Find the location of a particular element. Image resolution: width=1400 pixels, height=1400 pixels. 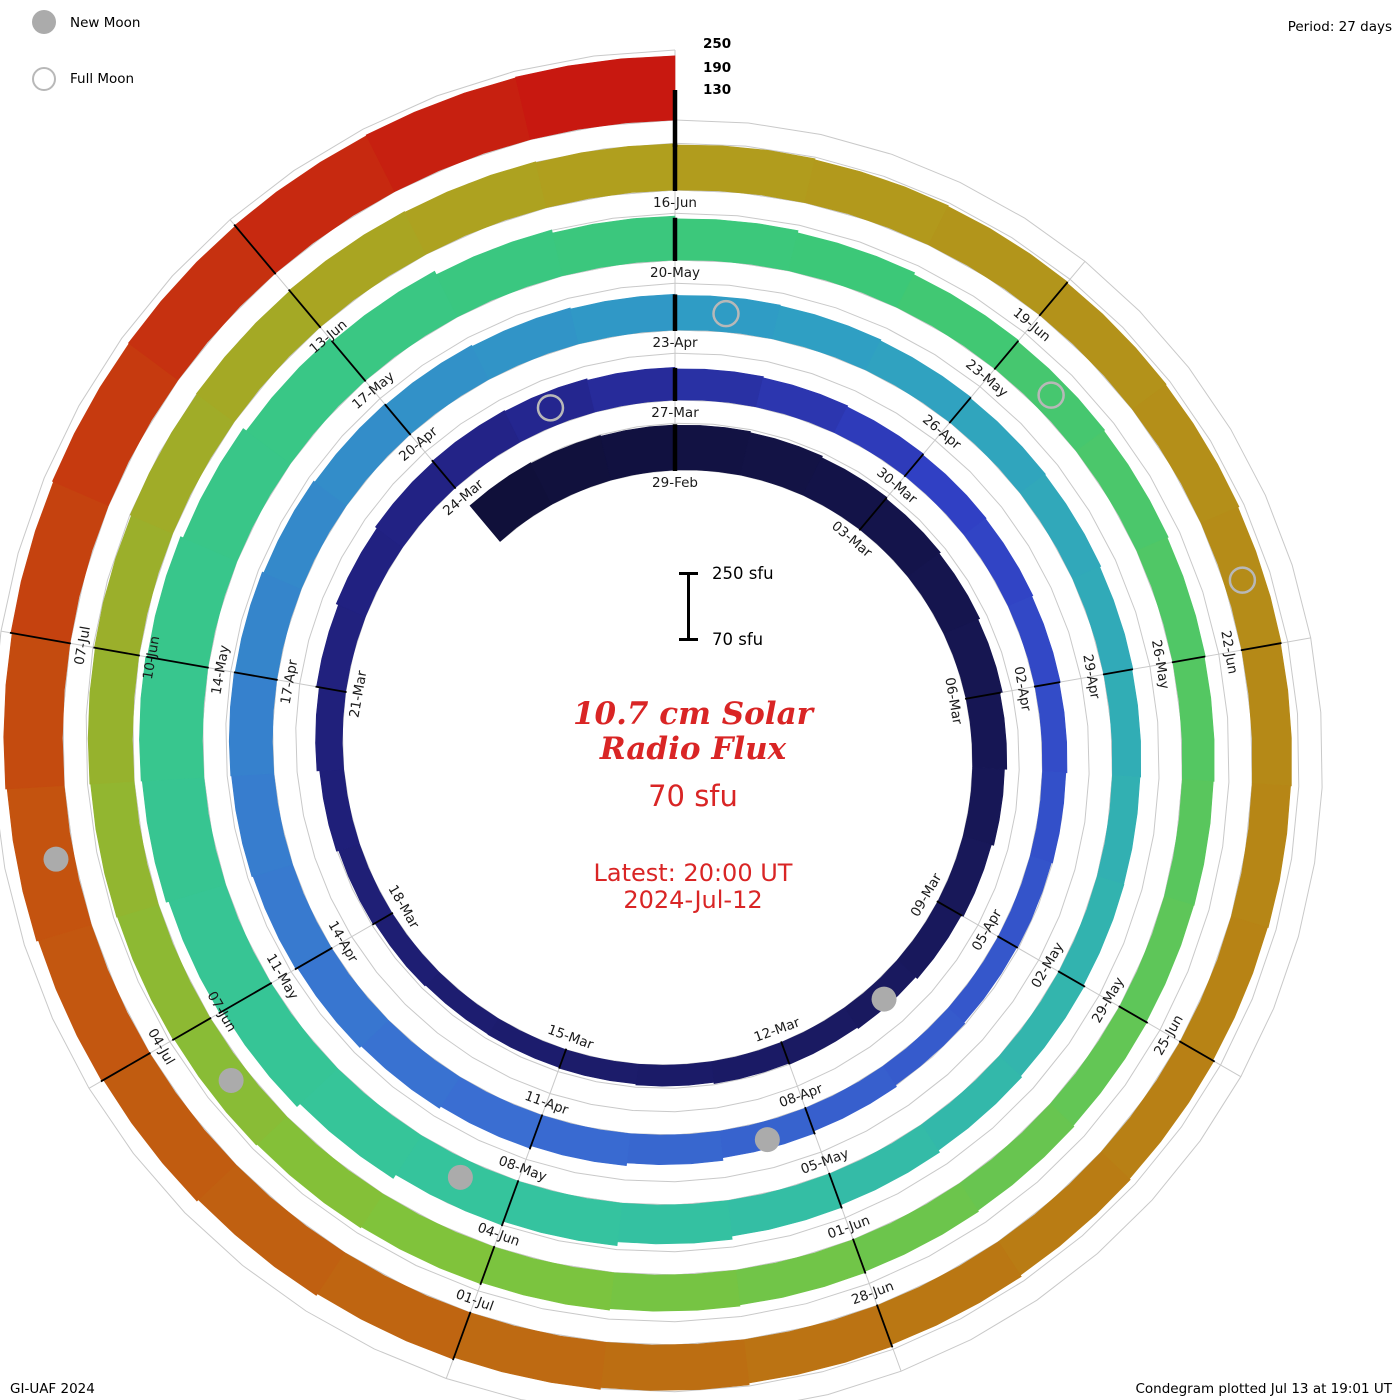

chart-title: 10.7 cm Solar Radio Flux is located at coordinates (693, 732).